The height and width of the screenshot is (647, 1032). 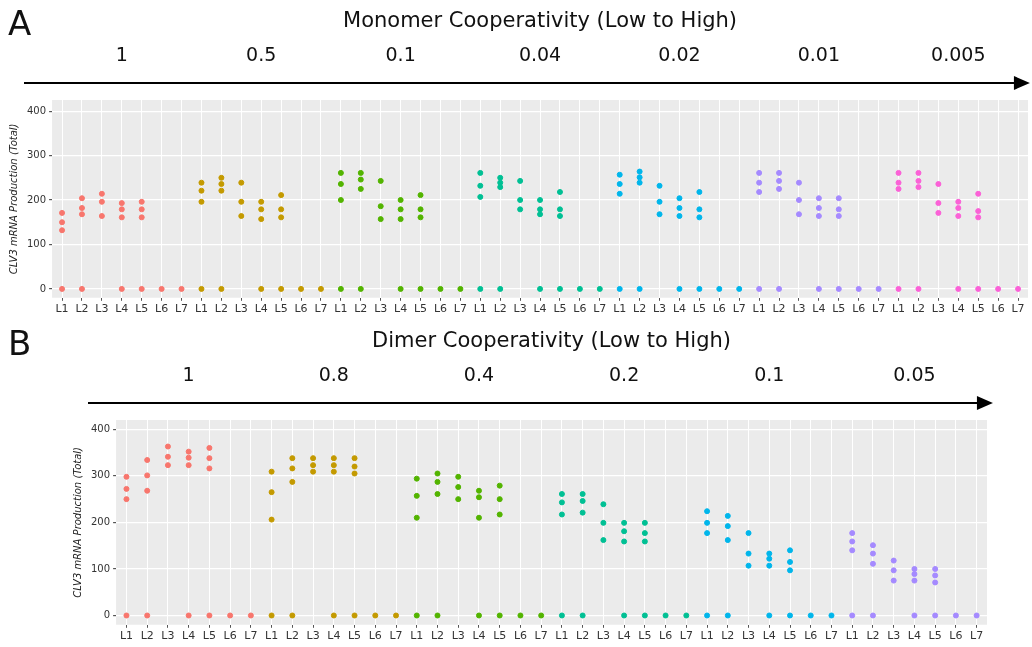 What do you see at coordinates (107, 615) in the screenshot?
I see `y-tick-label: 0` at bounding box center [107, 615].